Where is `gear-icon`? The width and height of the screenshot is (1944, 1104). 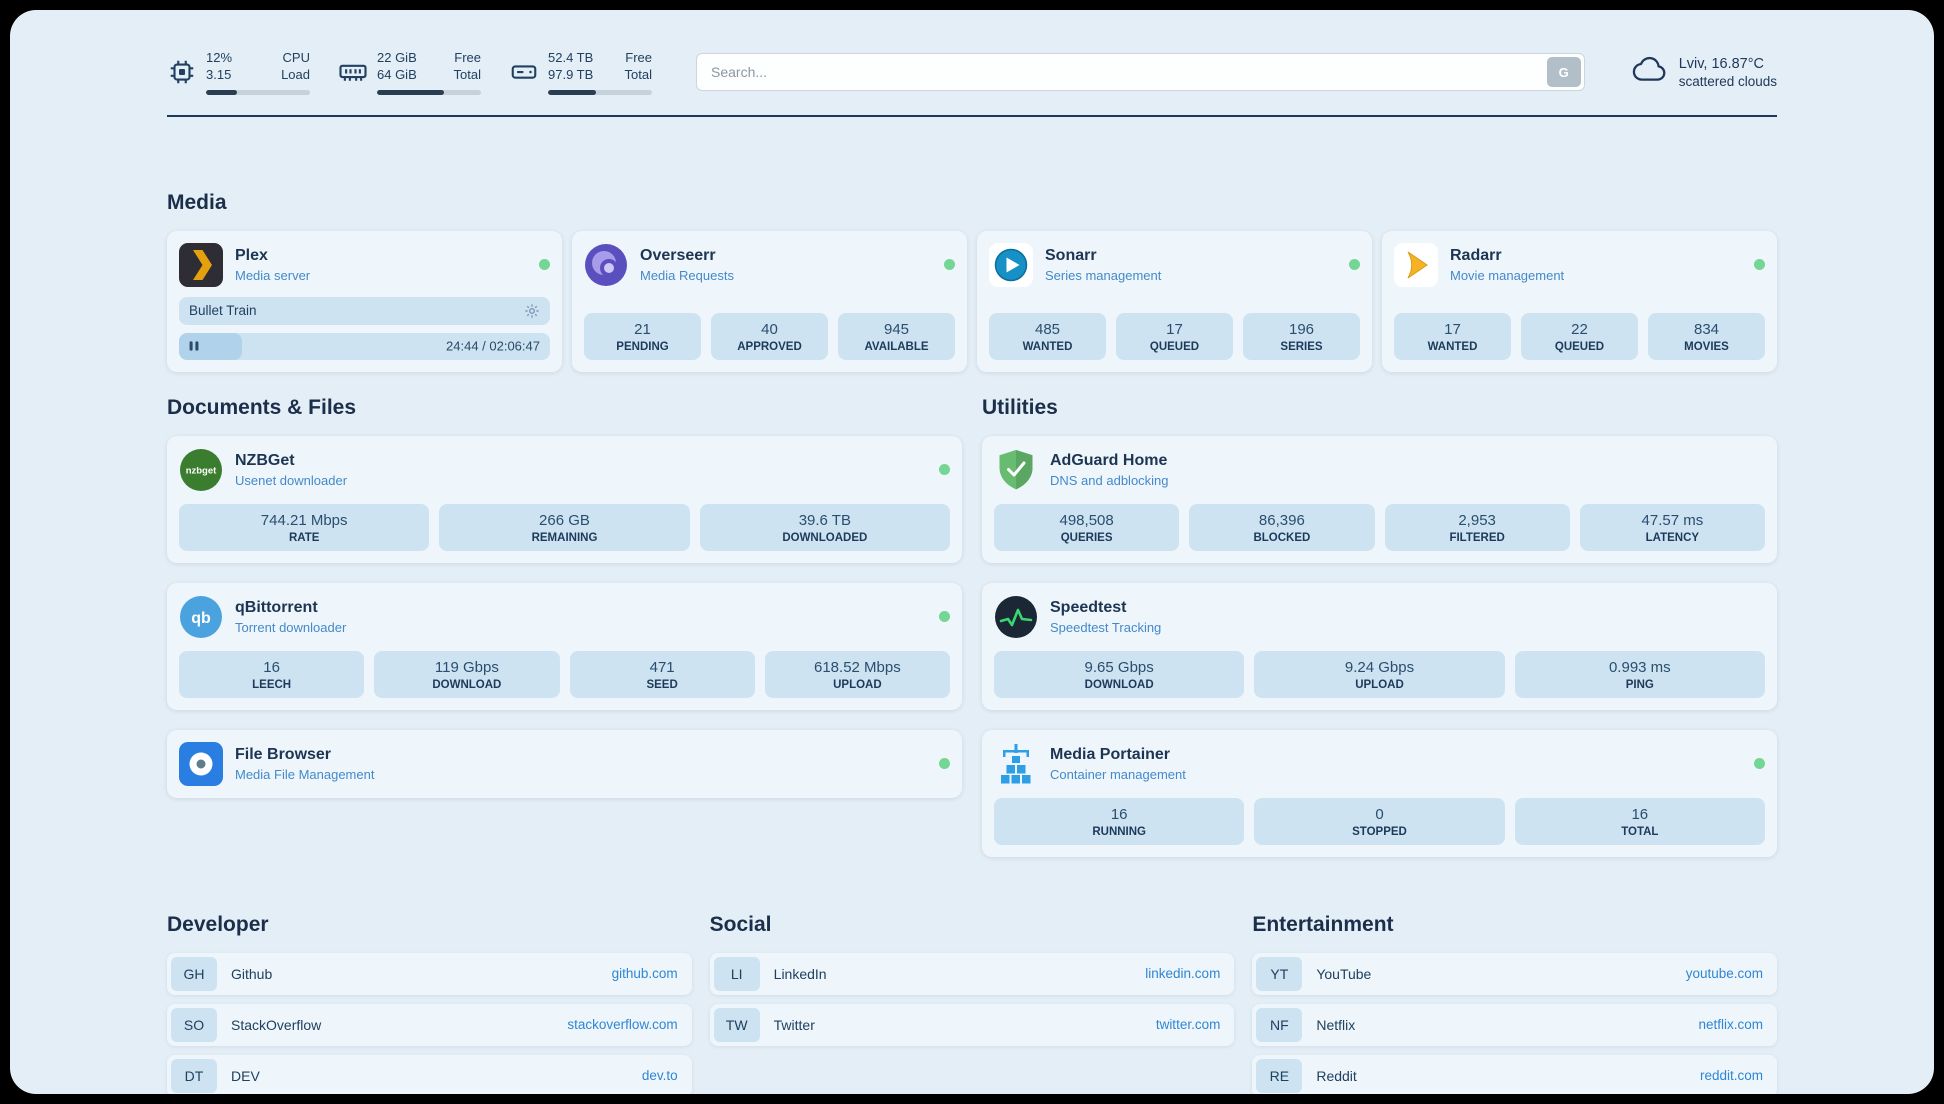
gear-icon is located at coordinates (532, 311).